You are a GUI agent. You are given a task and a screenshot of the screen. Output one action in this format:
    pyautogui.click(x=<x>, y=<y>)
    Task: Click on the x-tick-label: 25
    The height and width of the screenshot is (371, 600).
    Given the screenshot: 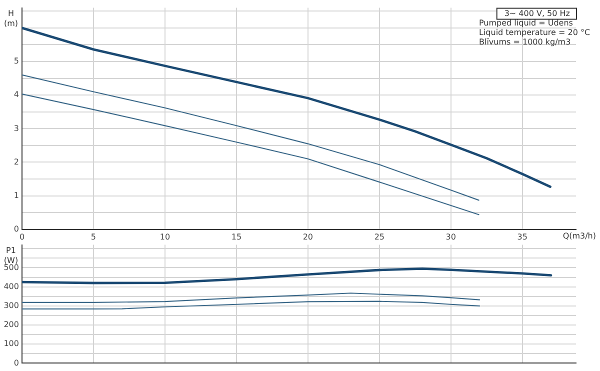 What is the action you would take?
    pyautogui.click(x=379, y=237)
    